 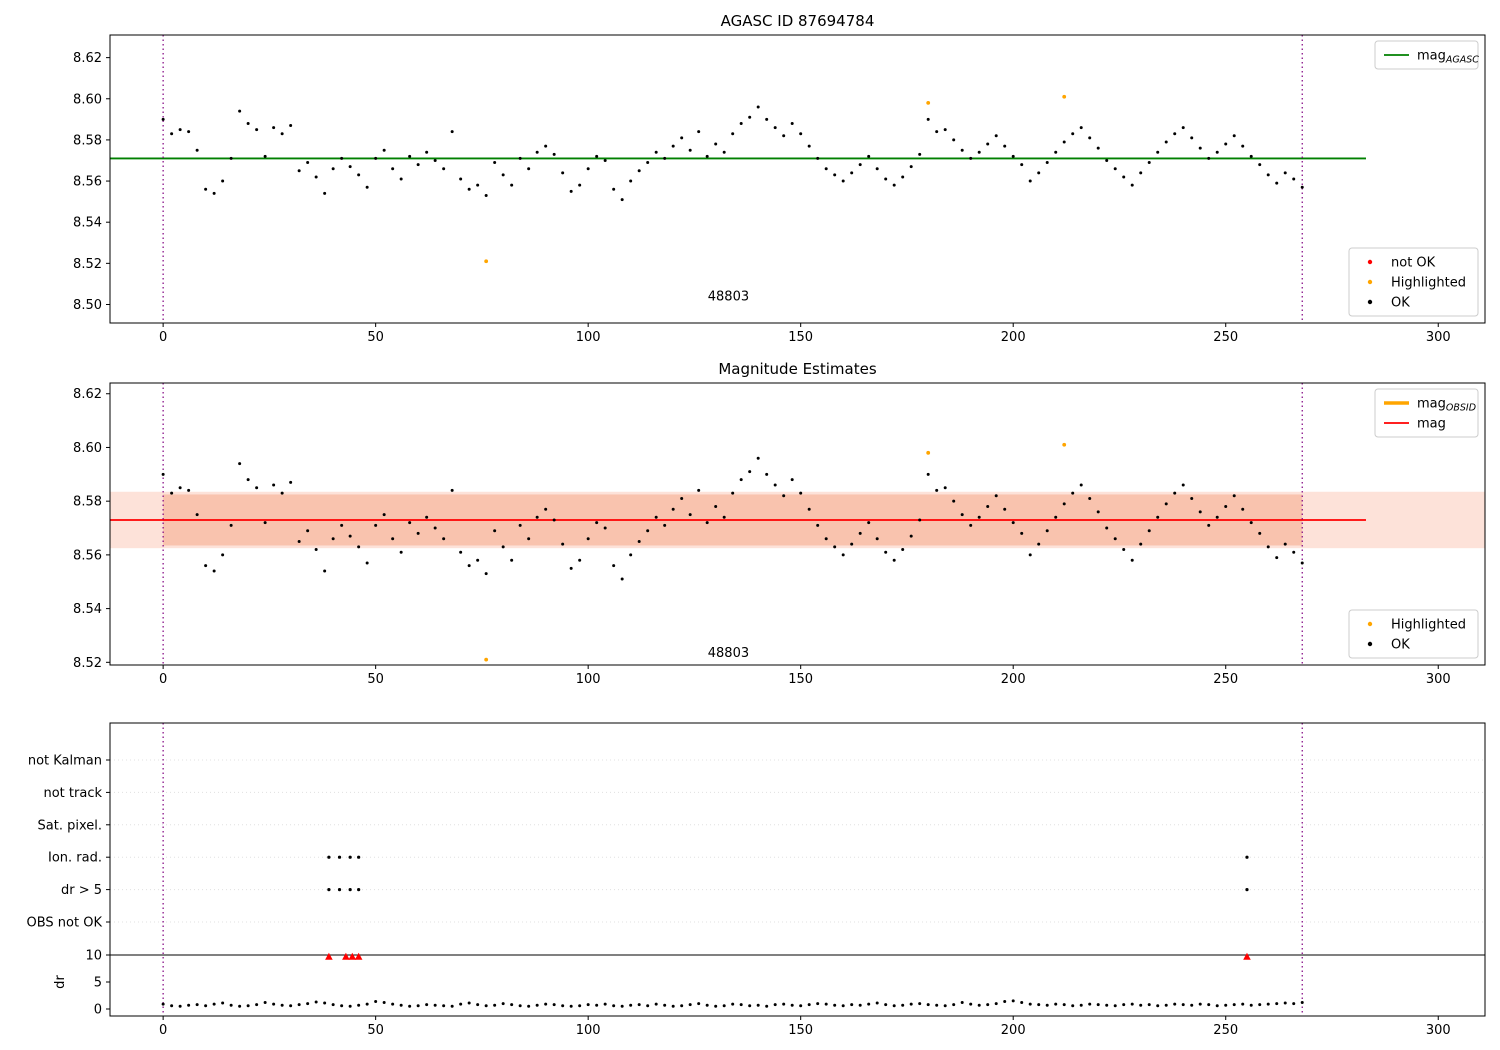 I want to click on y-tick-label: 8.50, so click(x=87, y=305).